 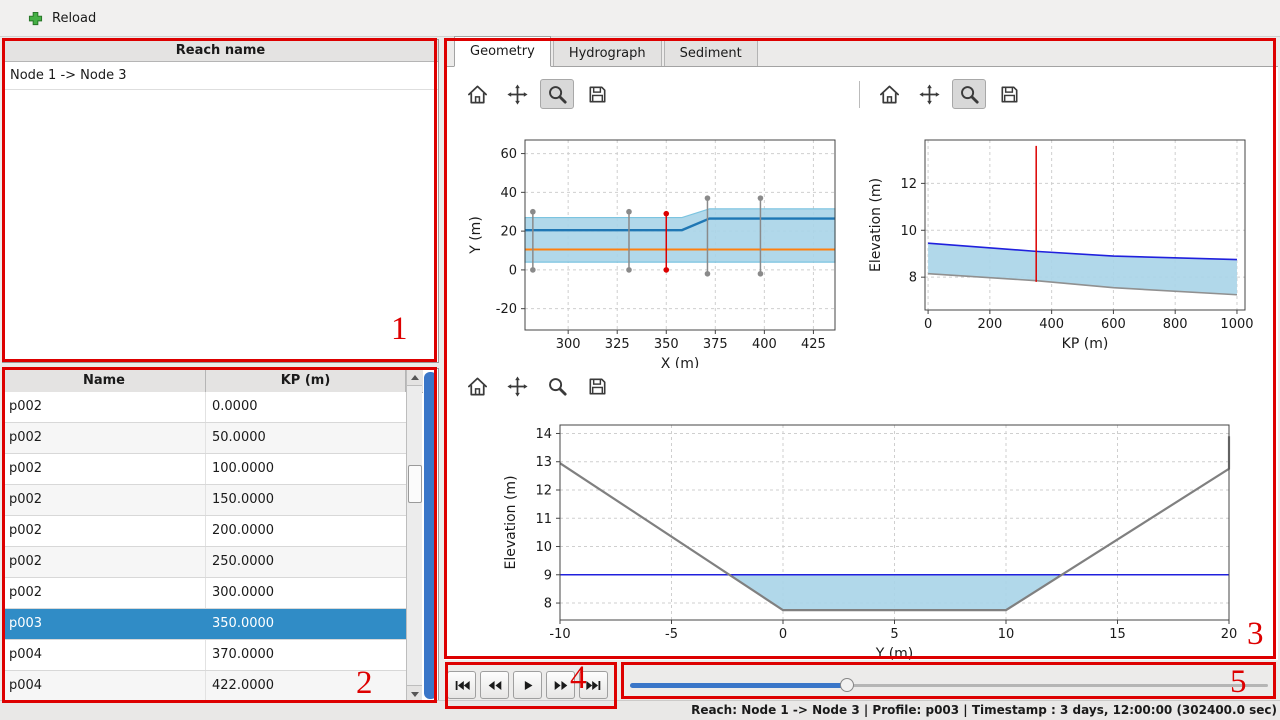 I want to click on table-row: p002 50.0000, so click(x=204, y=438).